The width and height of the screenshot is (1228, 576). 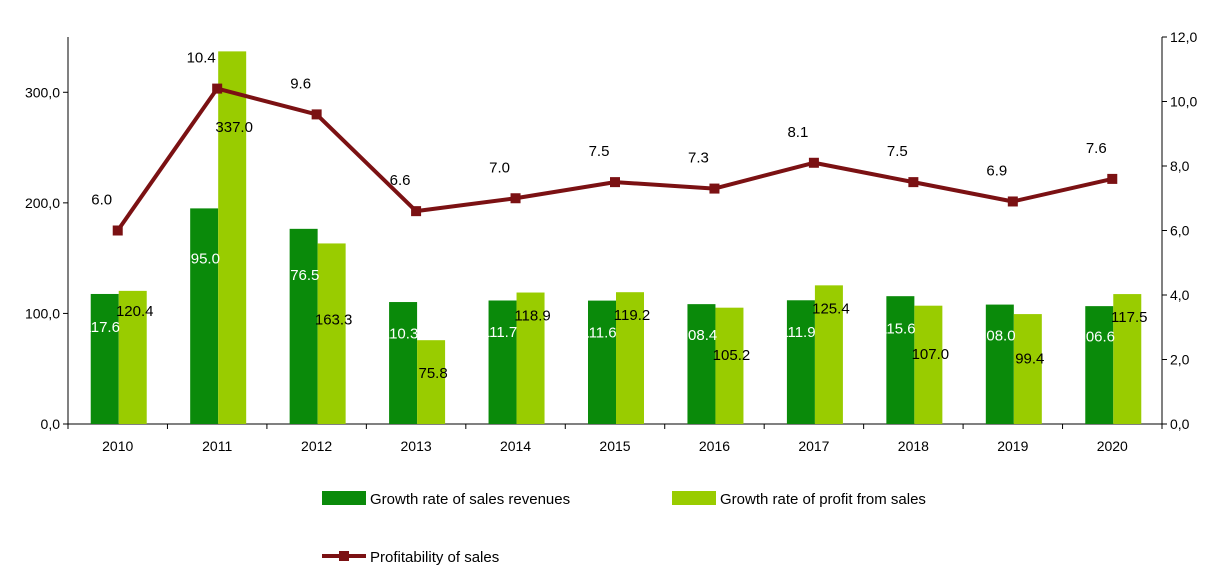 I want to click on marker-profitability-2010, so click(x=117, y=230).